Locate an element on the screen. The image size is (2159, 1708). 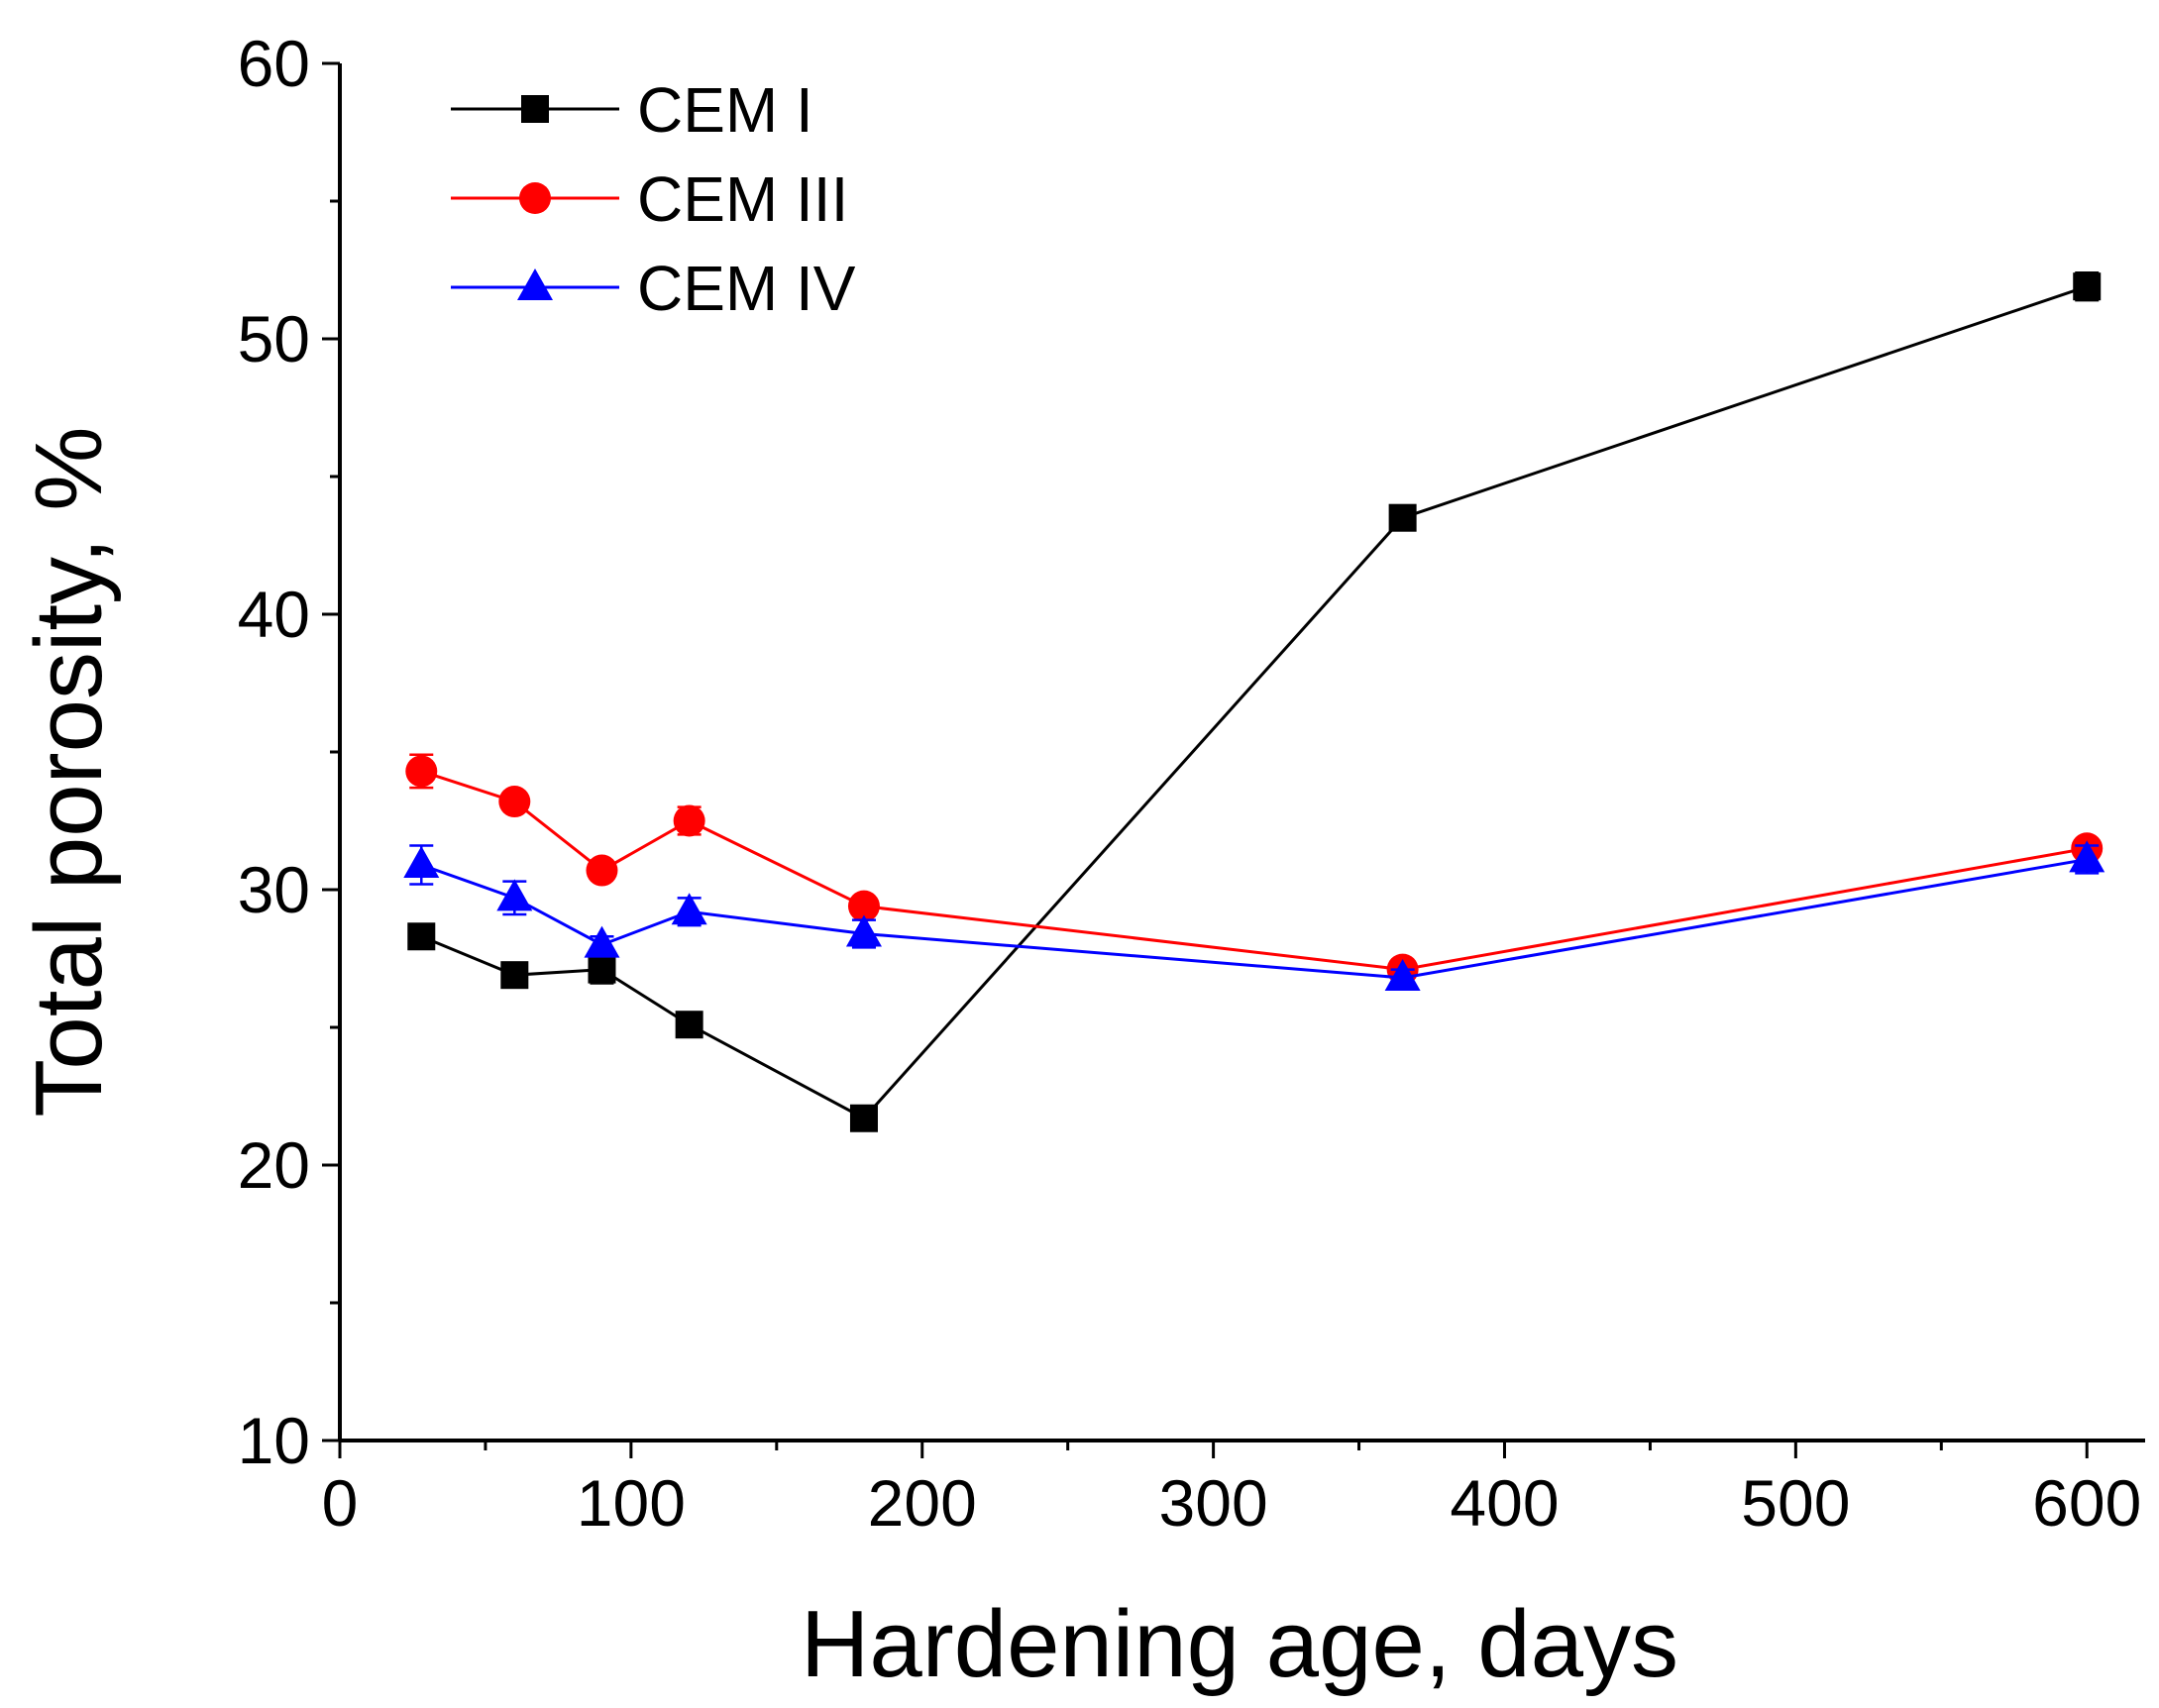
series-cem-iii is located at coordinates (1254, 869).